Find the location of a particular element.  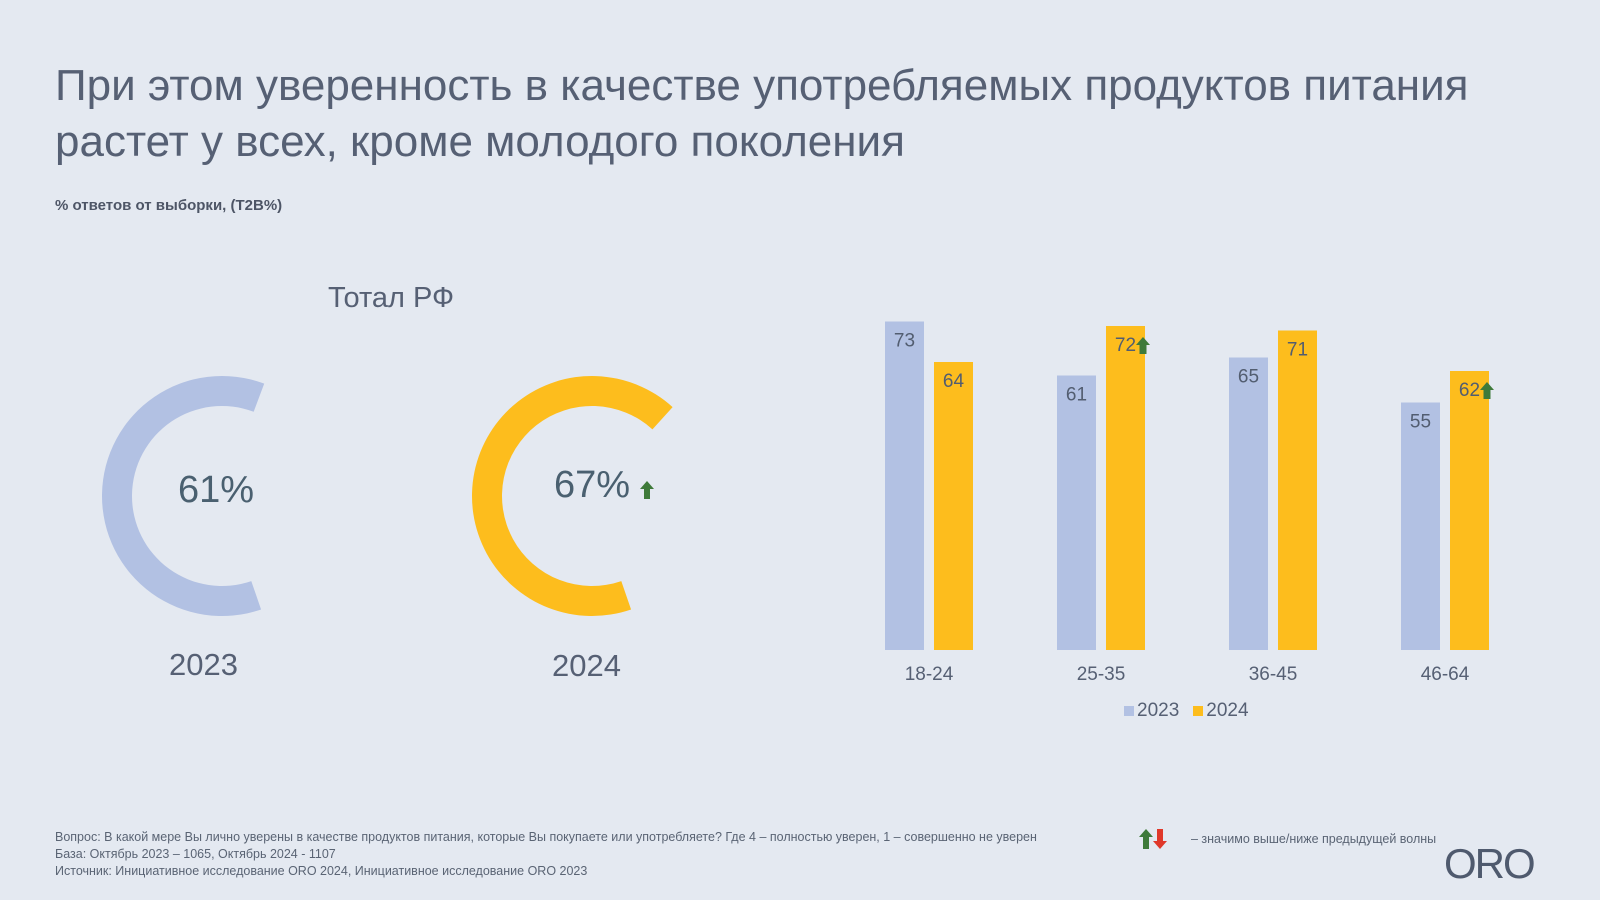

bar-46-64-2024 is located at coordinates (1469, 510).